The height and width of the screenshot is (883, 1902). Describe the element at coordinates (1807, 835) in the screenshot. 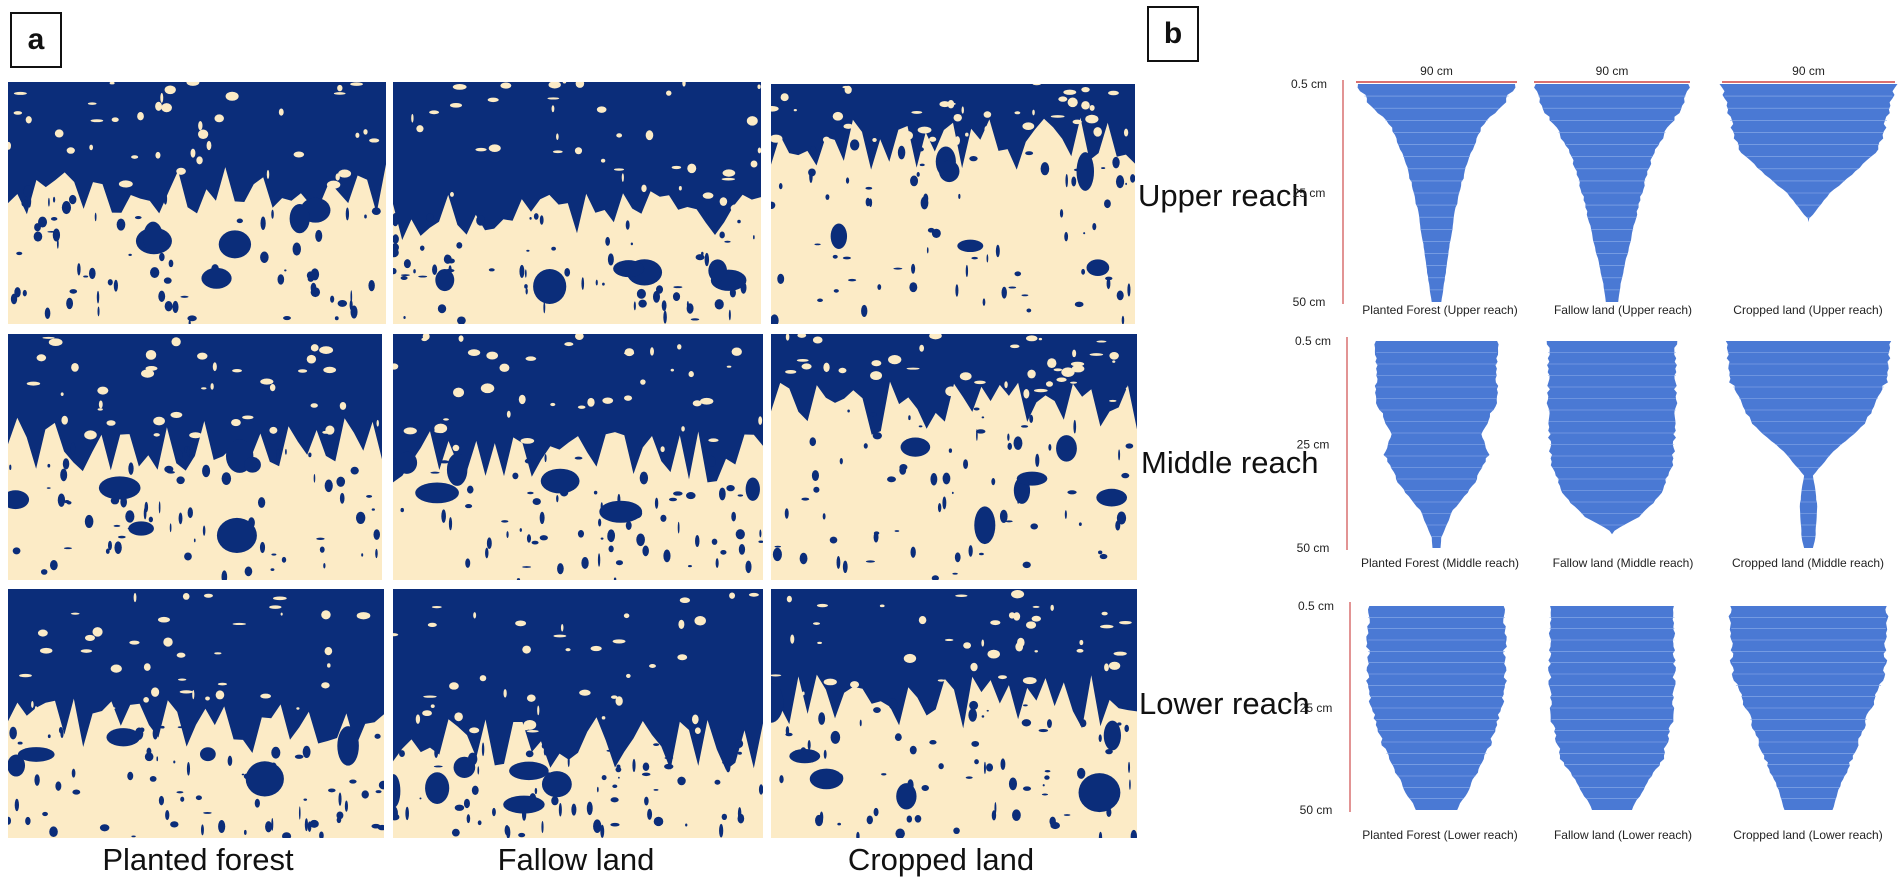

I see `profile-caption: Cropped land (Lower reach)` at that location.